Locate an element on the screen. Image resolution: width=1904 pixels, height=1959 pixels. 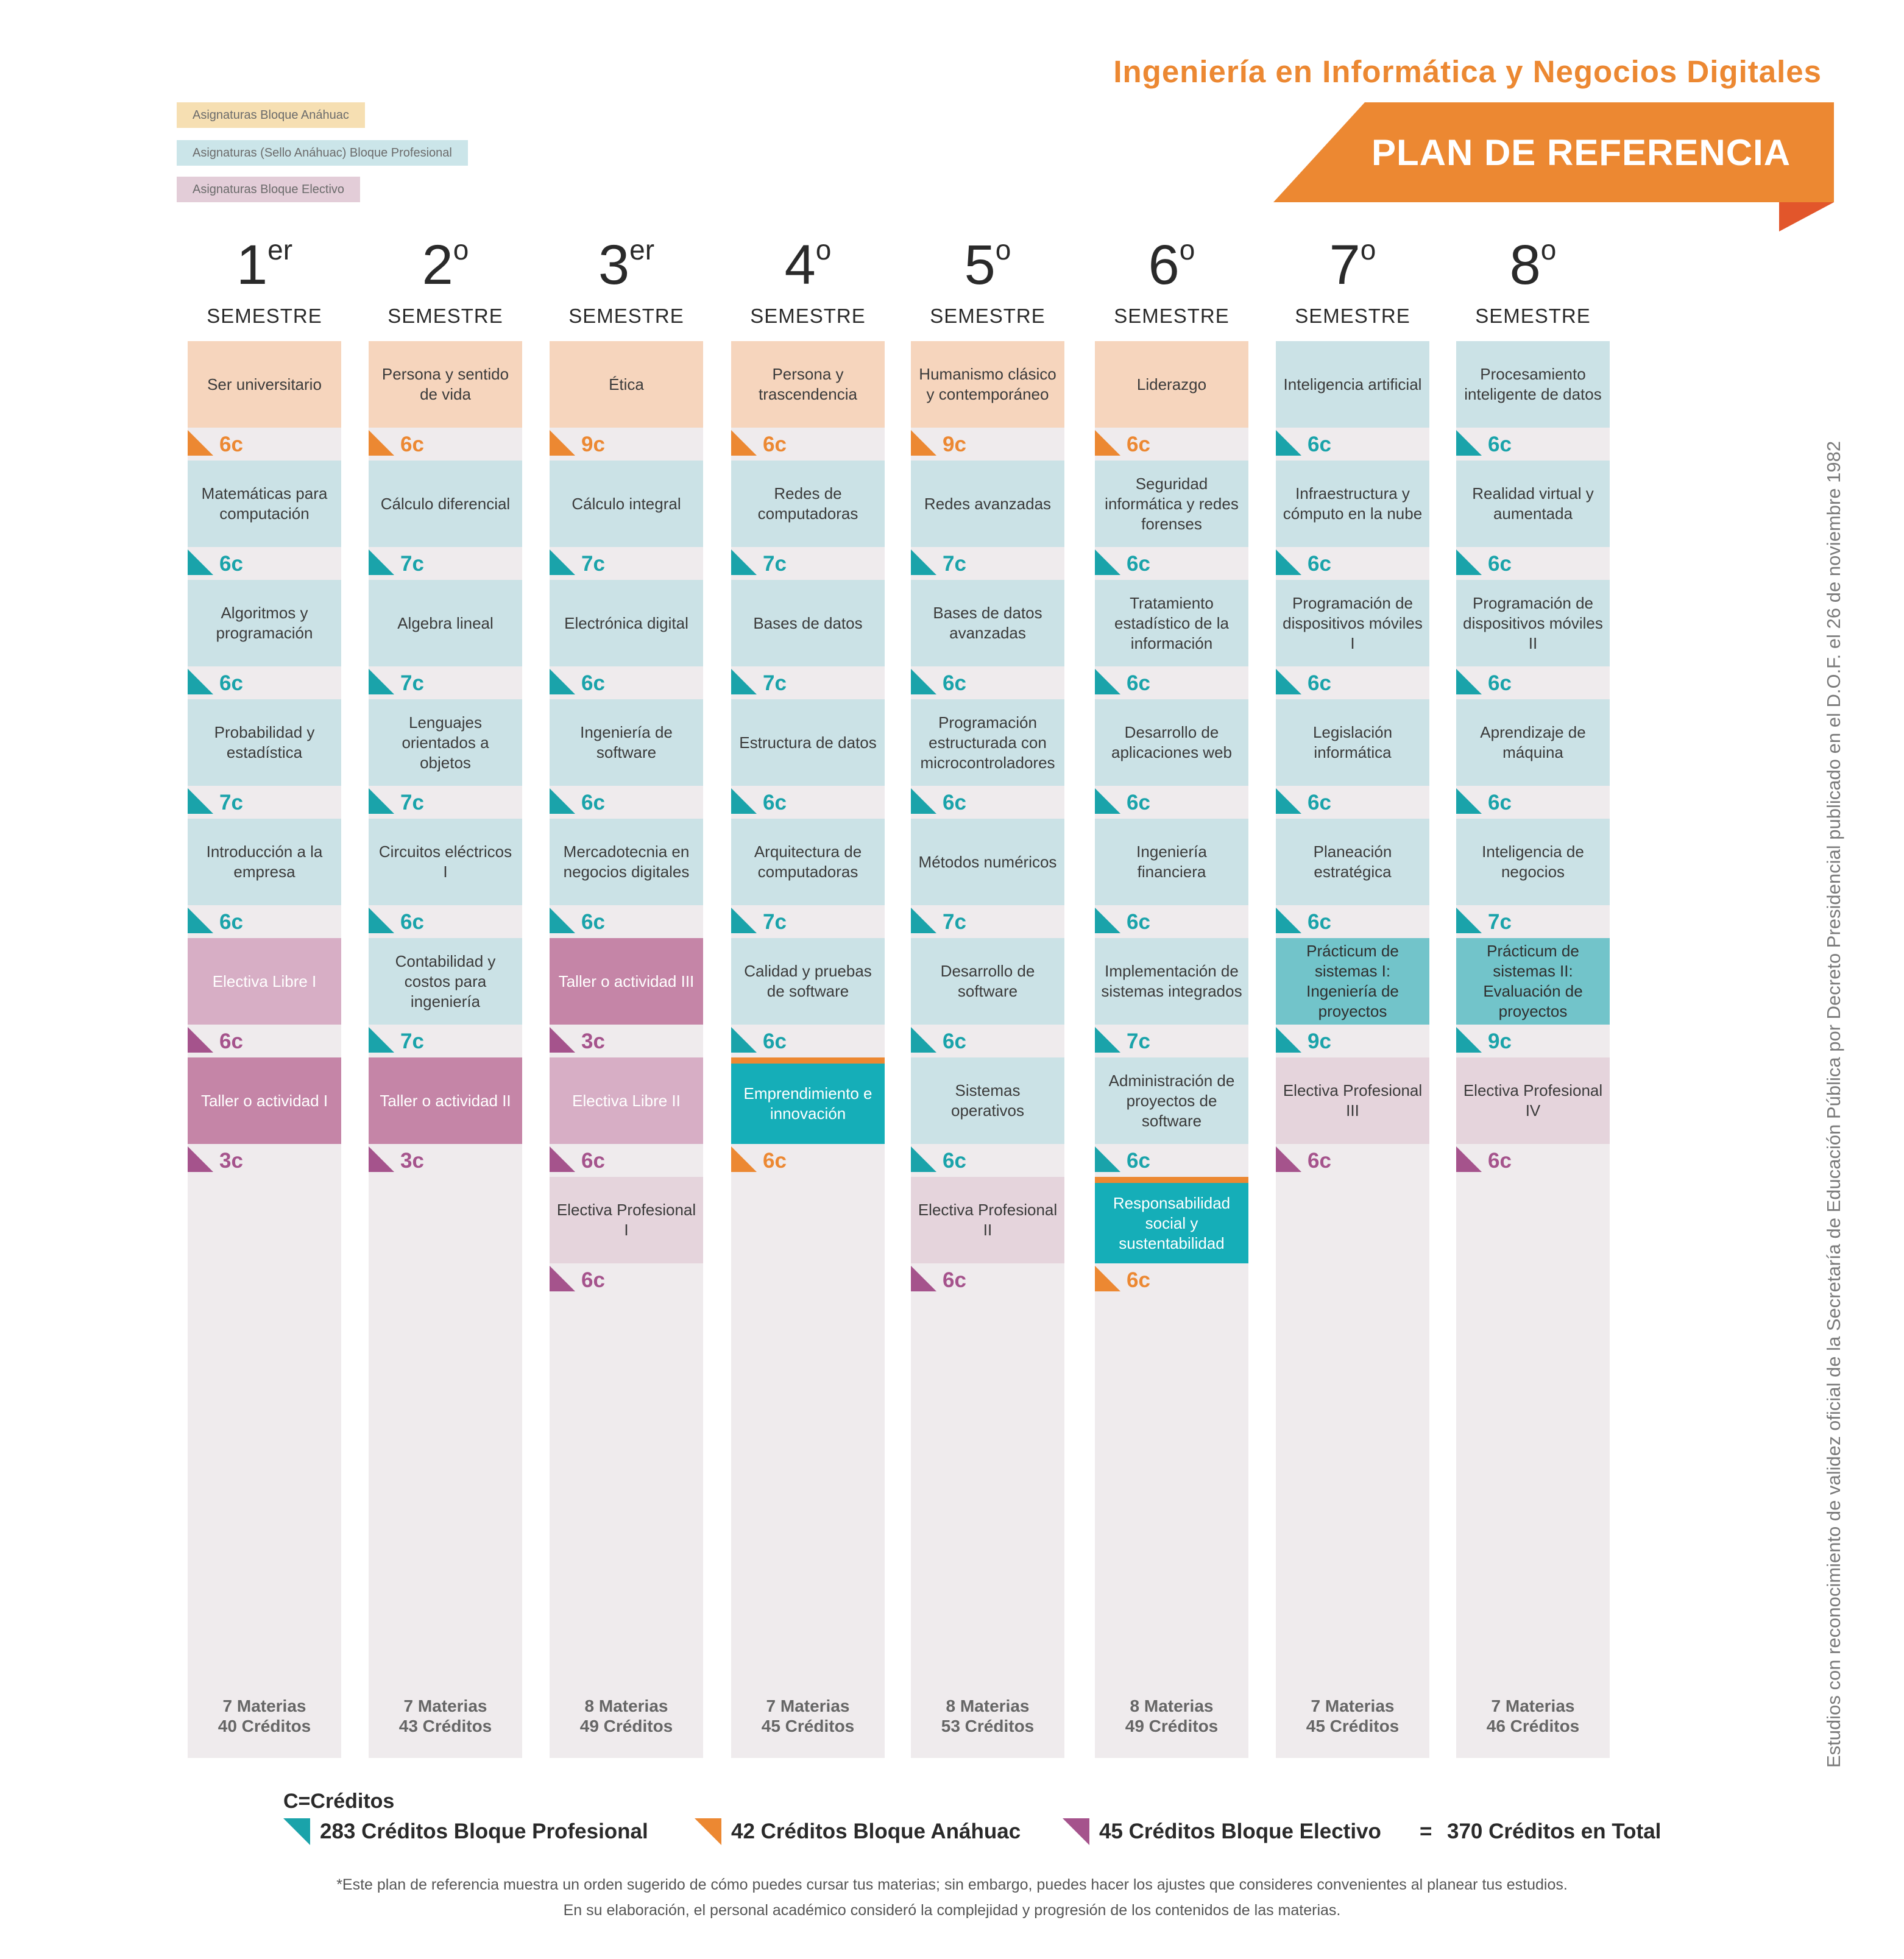
course-card: Administración de proyectos de software is located at coordinates (1171, 1101).